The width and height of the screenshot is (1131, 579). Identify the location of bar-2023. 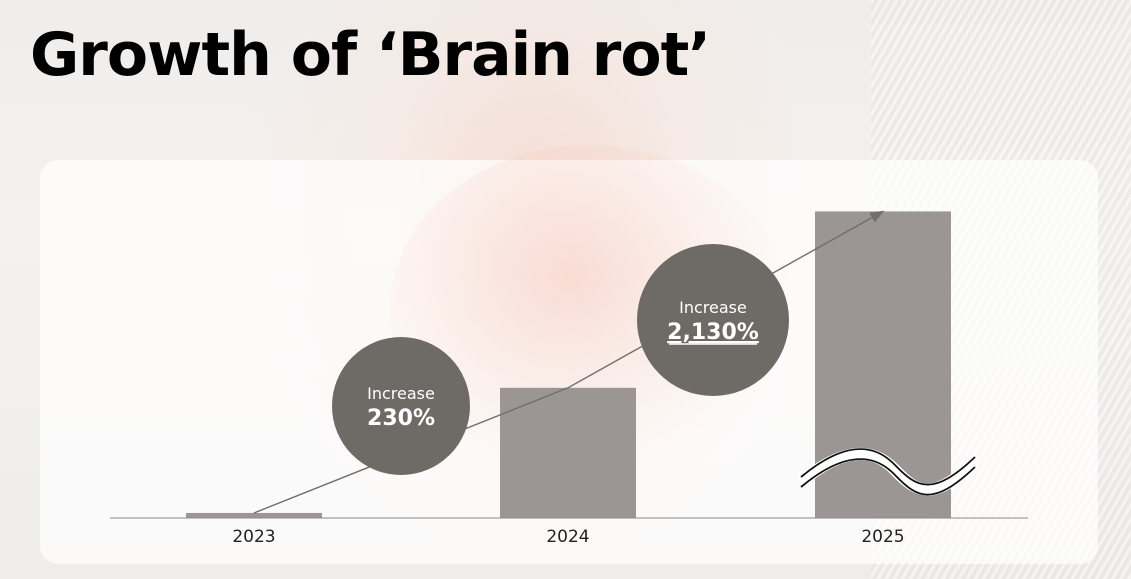
(254, 515).